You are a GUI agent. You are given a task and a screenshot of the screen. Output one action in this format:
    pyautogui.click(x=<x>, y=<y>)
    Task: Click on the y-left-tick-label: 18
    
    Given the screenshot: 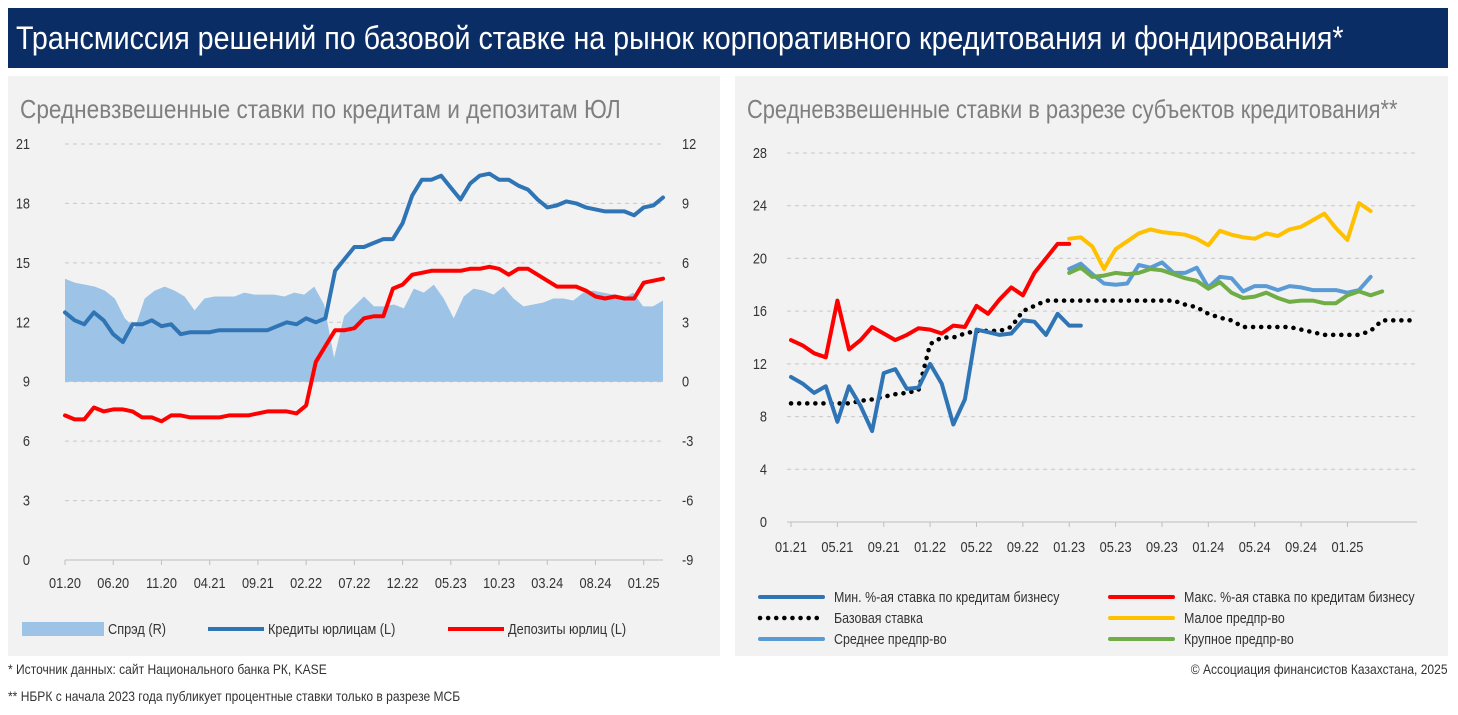 What is the action you would take?
    pyautogui.click(x=23, y=202)
    